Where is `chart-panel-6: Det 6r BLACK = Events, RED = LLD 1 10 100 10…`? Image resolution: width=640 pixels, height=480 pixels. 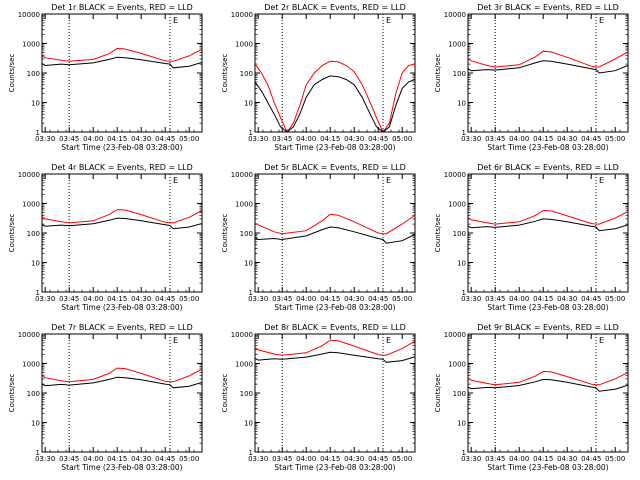
chart-panel-6: Det 6r BLACK = Events, RED = LLD 1 10 100 10… is located at coordinates (531, 237).